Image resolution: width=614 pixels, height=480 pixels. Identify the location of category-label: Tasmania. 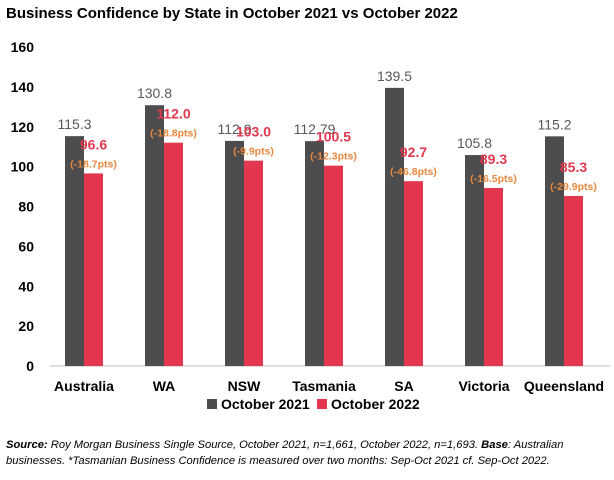
(324, 386).